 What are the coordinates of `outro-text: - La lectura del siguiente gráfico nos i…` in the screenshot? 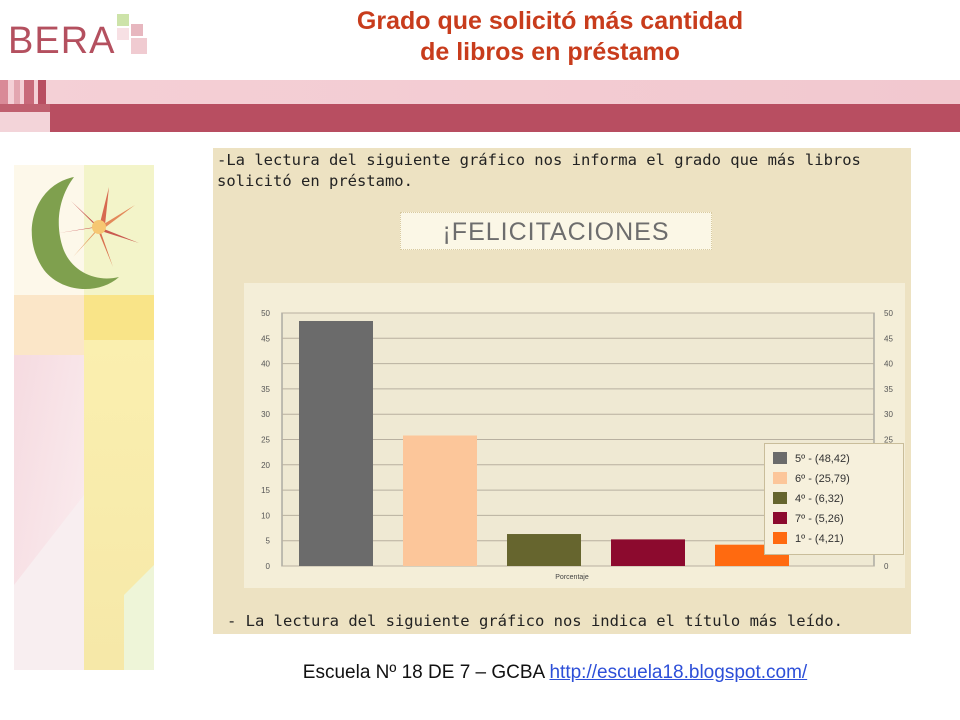 It's located at (535, 621).